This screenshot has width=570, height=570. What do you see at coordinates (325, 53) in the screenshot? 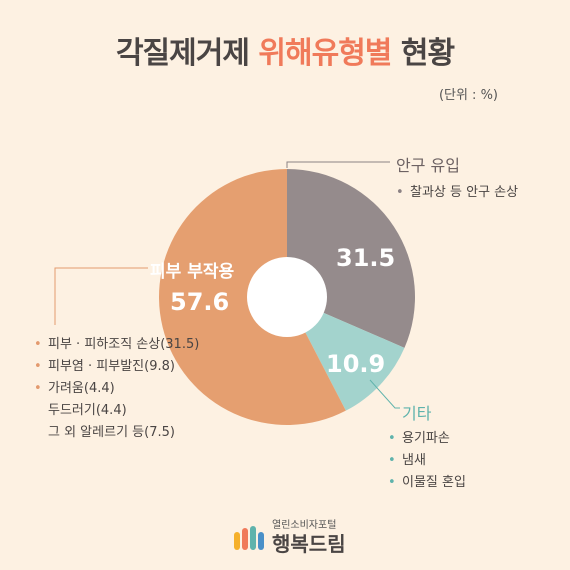
I see `title-accent: 위해유형별` at bounding box center [325, 53].